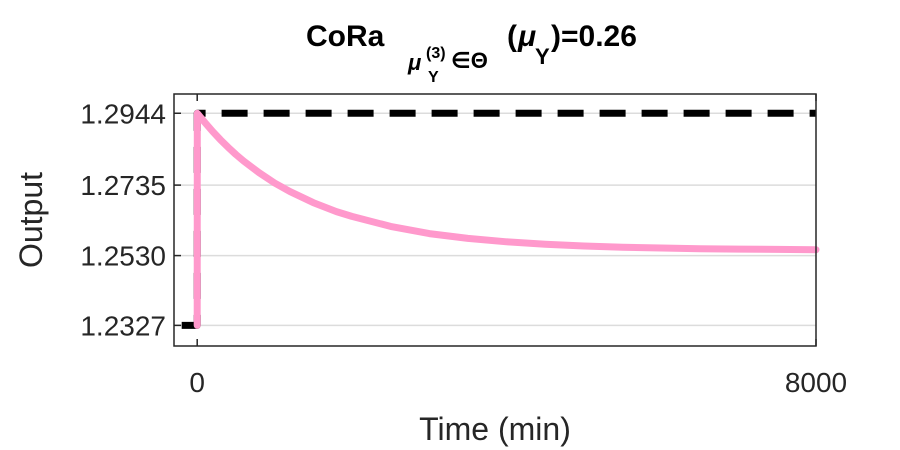 Image resolution: width=900 pixels, height=450 pixels. I want to click on y-axis-label: Output, so click(31, 220).